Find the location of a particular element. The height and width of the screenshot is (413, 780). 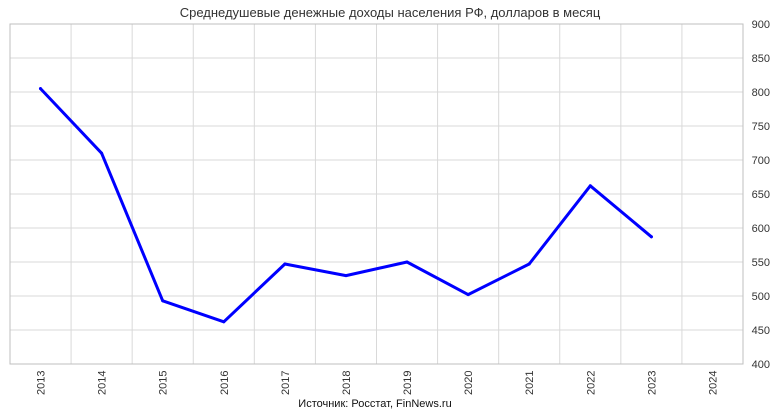

x-tick-label: 2024 is located at coordinates (713, 383).